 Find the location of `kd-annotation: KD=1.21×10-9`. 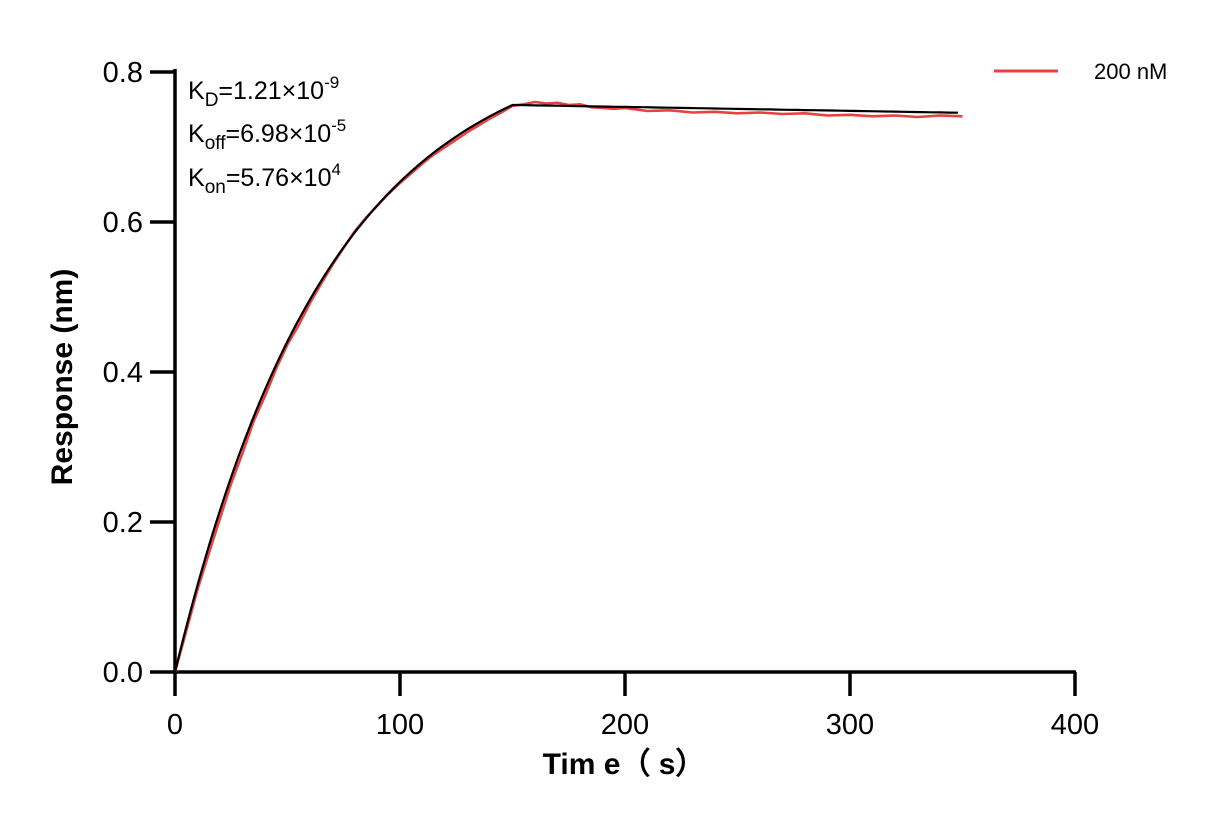

kd-annotation: KD=1.21×10-9 is located at coordinates (263, 92).